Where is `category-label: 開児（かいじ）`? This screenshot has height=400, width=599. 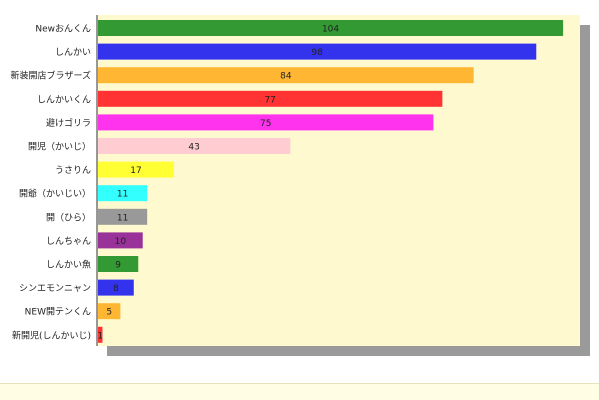
category-label: 開児（かいじ） is located at coordinates (59, 147).